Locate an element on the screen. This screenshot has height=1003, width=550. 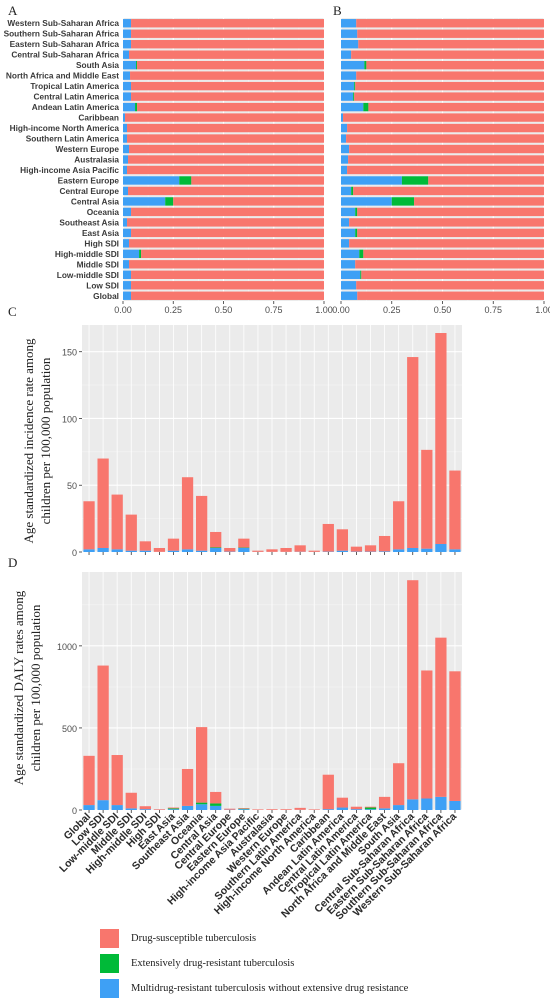
category-label: Tropical Latin America is located at coordinates (74, 86).